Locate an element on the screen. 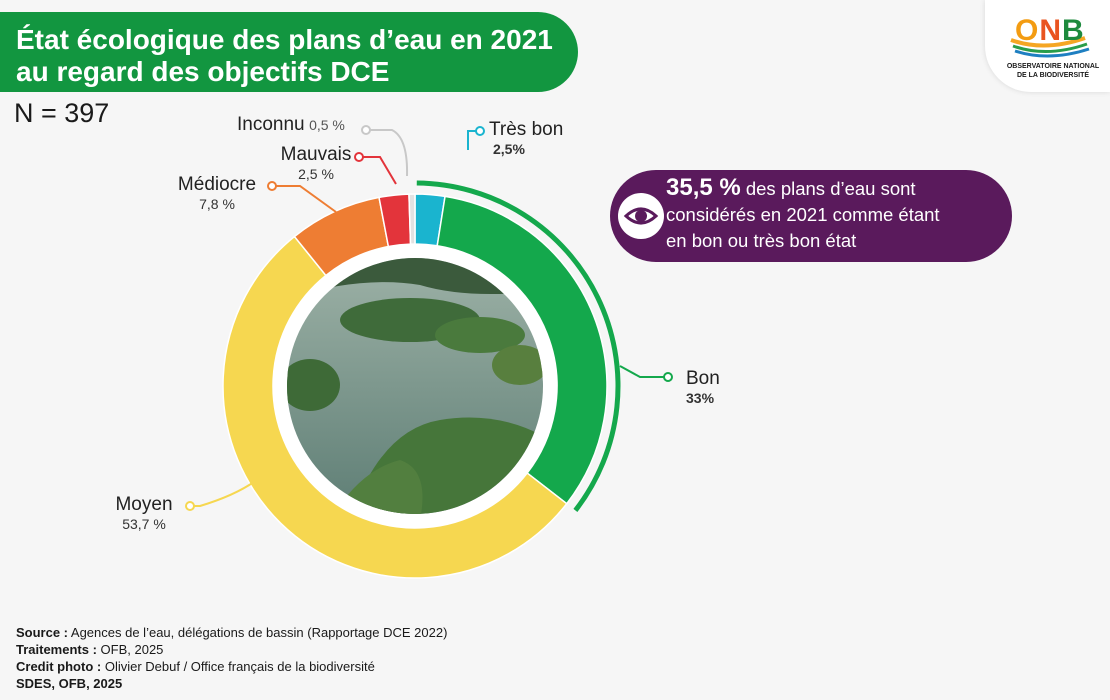 The height and width of the screenshot is (700, 1110). callout-highlight: 35,5 % is located at coordinates (703, 187).